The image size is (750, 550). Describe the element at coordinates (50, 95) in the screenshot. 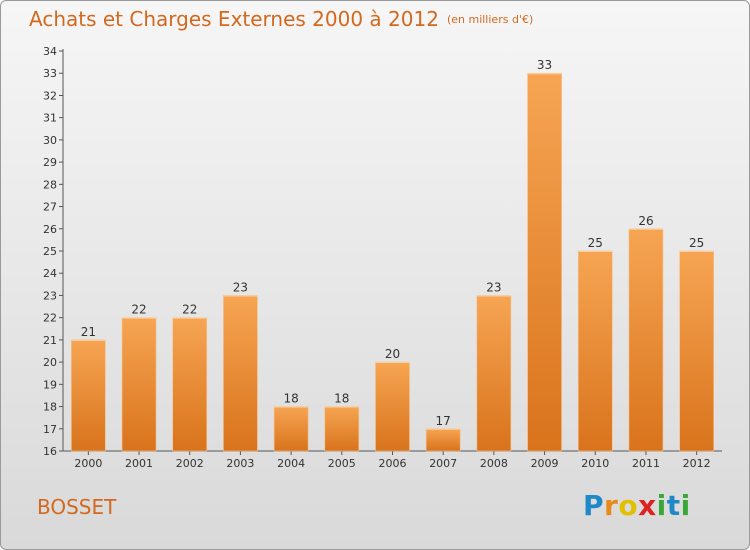

I see `y-tick-label: 32` at that location.